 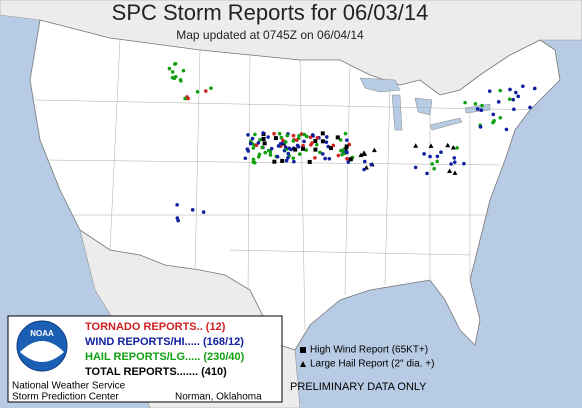 I want to click on large-hail-symbol, so click(x=303, y=364).